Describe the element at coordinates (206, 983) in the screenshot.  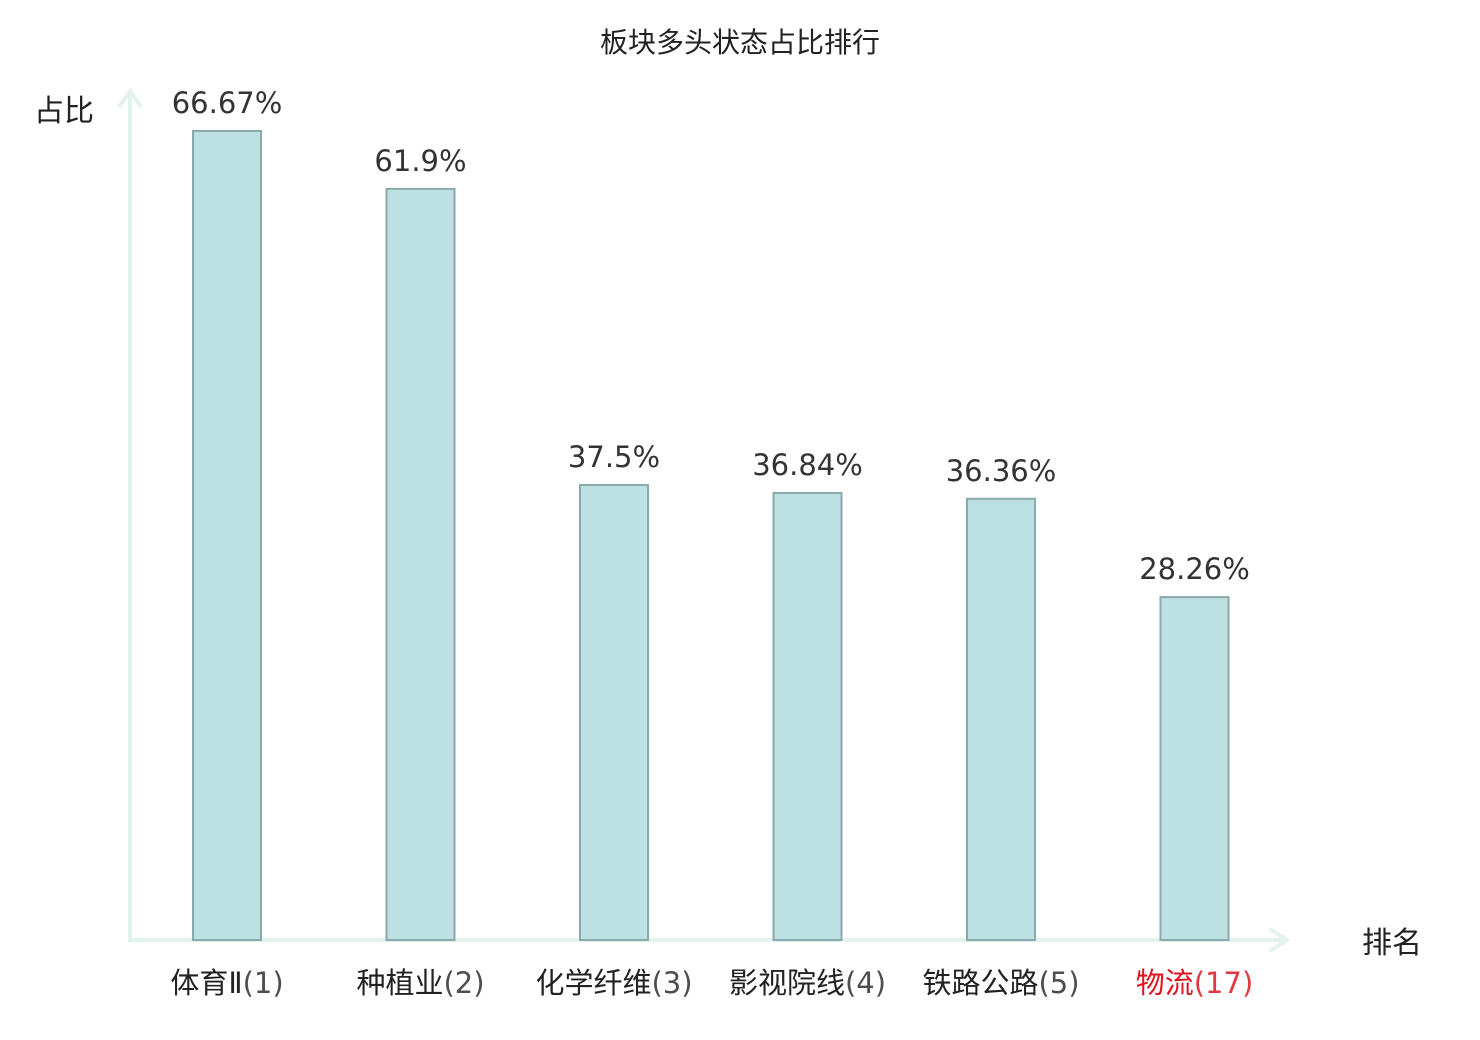
I see `category-name: 体育Ⅱ` at that location.